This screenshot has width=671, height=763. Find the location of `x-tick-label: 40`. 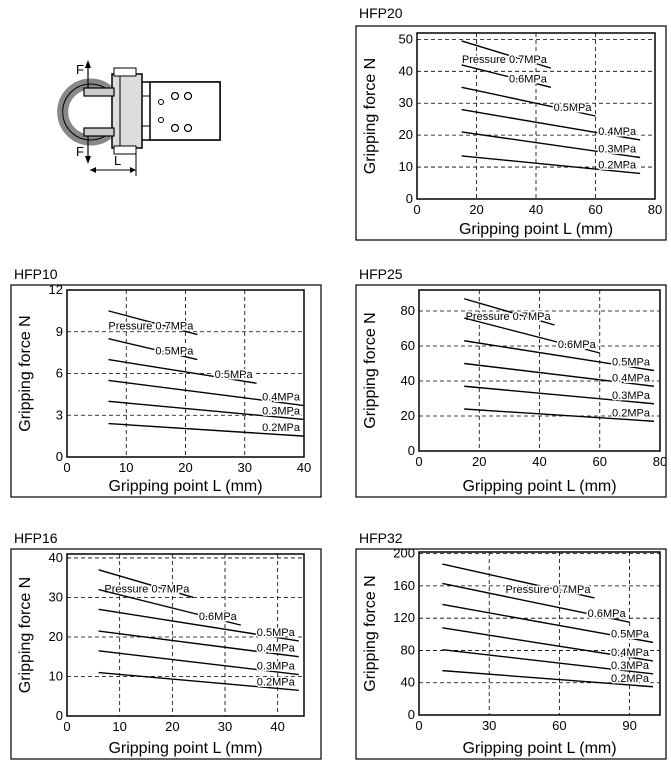

x-tick-label: 40 is located at coordinates (536, 209).